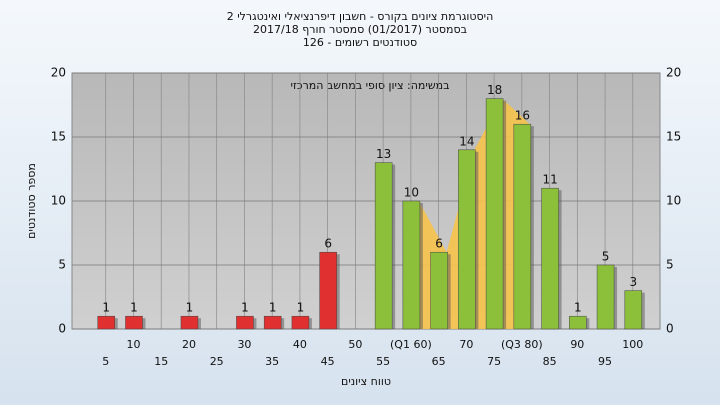 The height and width of the screenshot is (405, 720). I want to click on x-tick-label: 10, so click(133, 344).